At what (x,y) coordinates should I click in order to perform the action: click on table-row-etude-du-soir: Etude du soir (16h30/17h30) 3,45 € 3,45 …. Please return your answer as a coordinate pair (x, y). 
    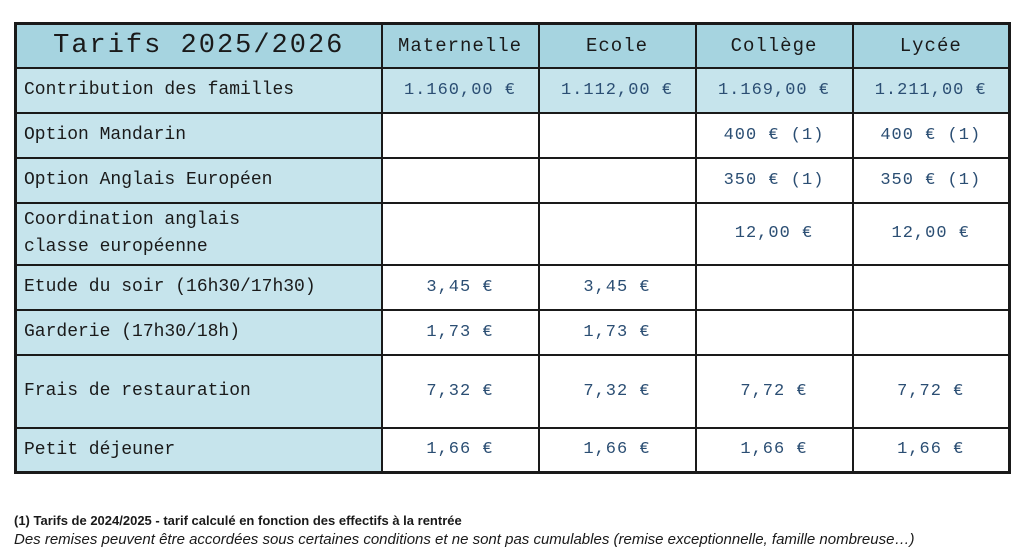
    Looking at the image, I should click on (512, 287).